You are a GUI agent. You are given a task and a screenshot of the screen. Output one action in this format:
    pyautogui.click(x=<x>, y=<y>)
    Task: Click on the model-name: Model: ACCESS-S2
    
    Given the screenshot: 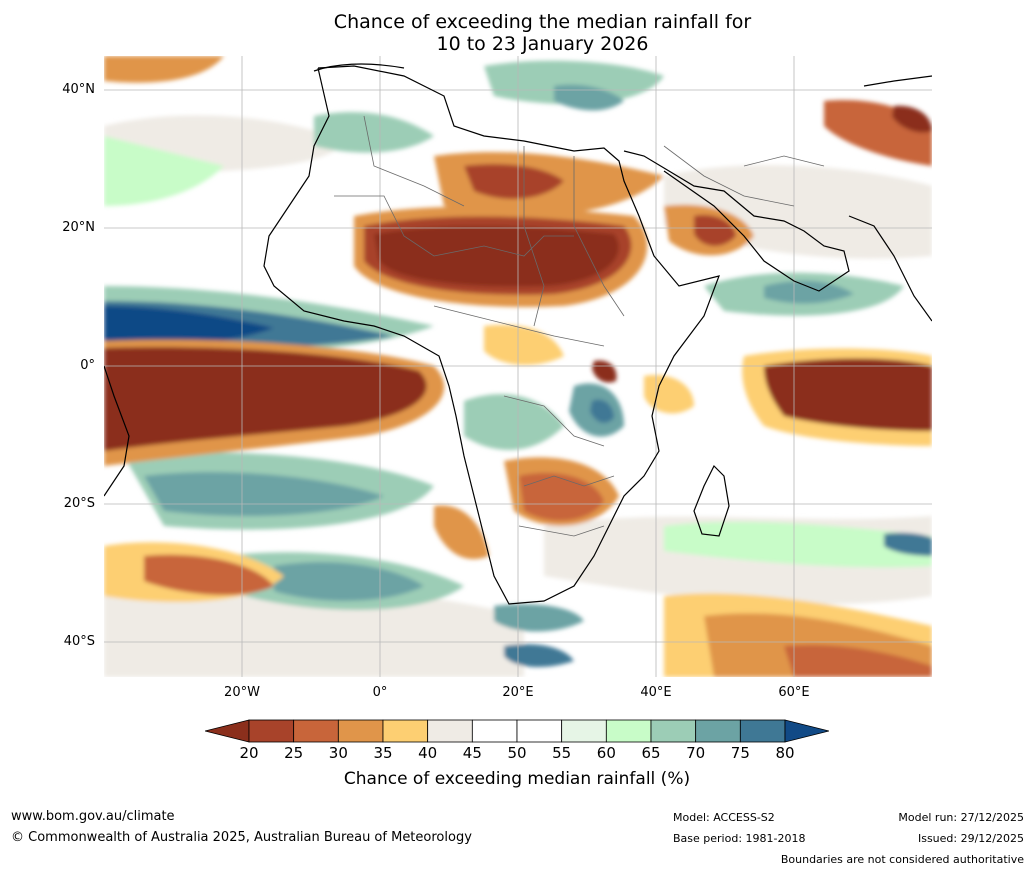 What is the action you would take?
    pyautogui.click(x=724, y=817)
    